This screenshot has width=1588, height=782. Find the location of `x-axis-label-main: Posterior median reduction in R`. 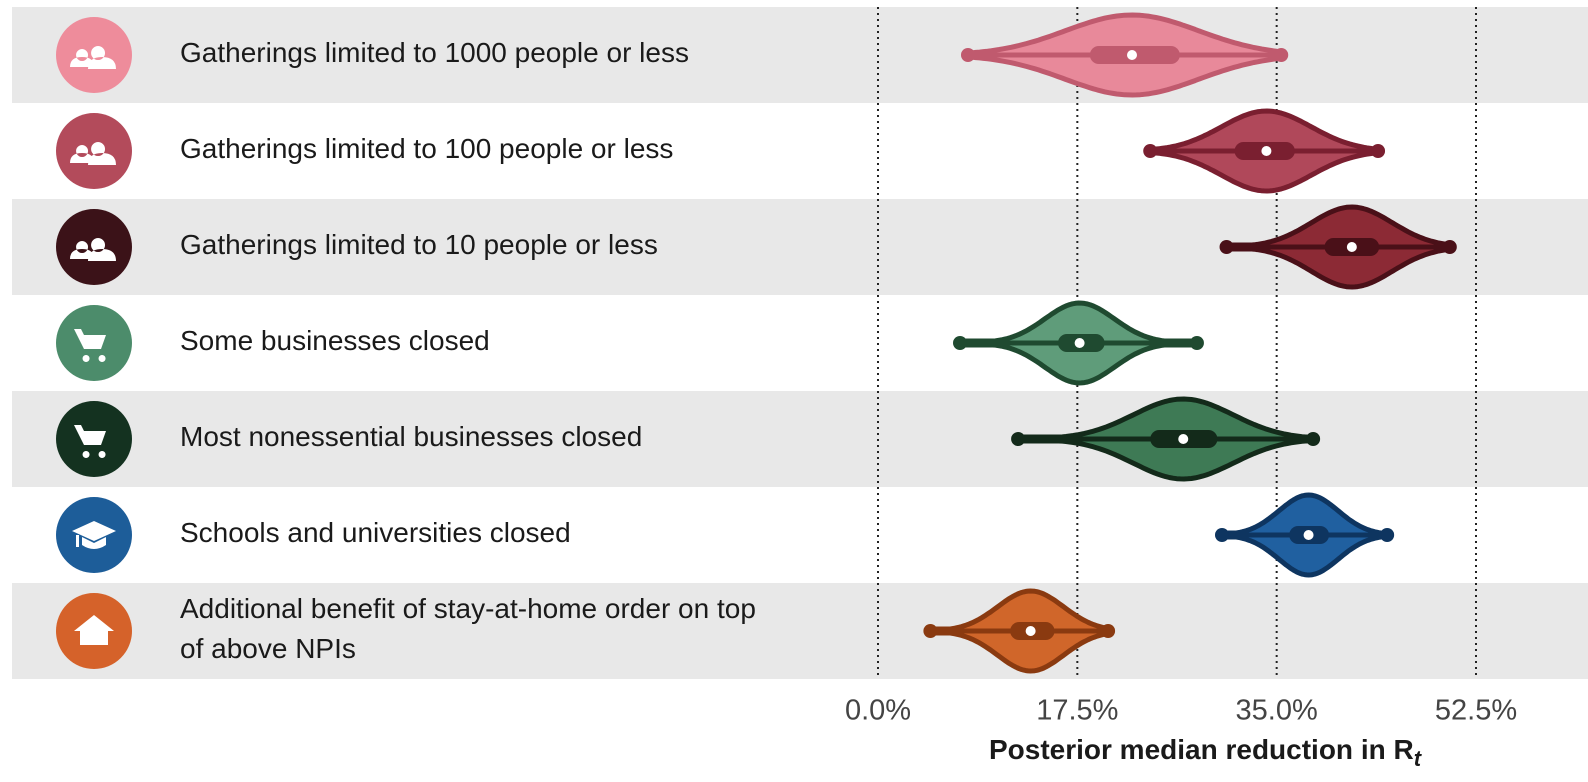

x-axis-label-main: Posterior median reduction in R is located at coordinates (1201, 749).